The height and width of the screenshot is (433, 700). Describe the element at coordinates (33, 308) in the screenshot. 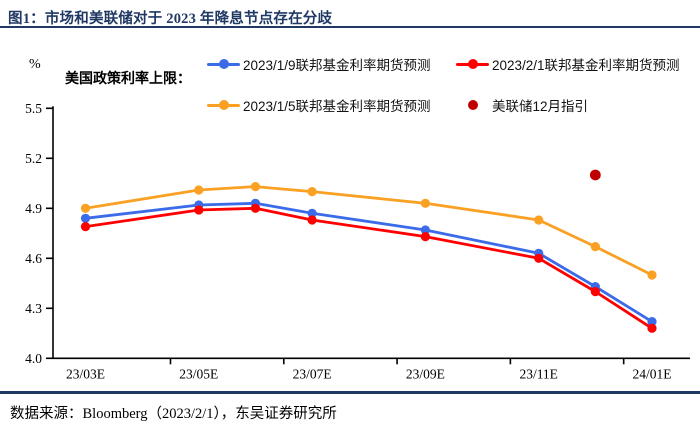

I see `axis-tick-label: 4.3` at that location.